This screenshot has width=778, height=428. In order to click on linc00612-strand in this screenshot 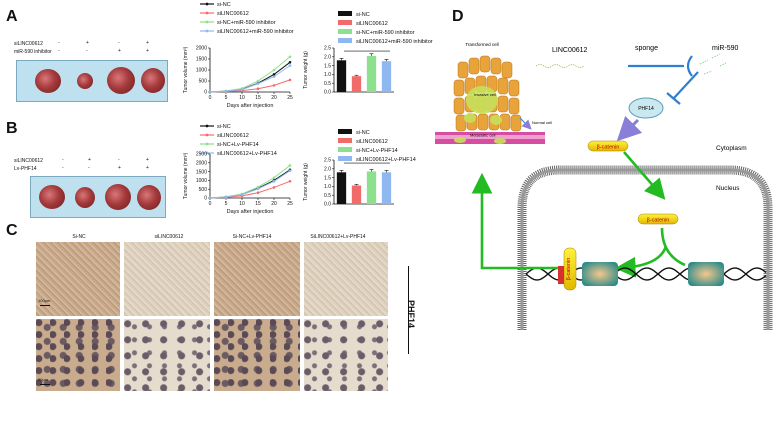, I will do `click(560, 66)`.